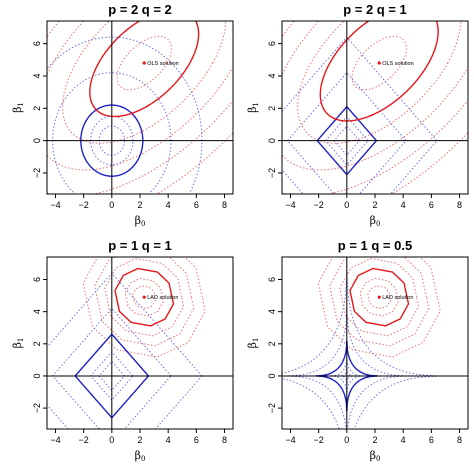  I want to click on panel-title: p = 2 q = 1, so click(375, 9).